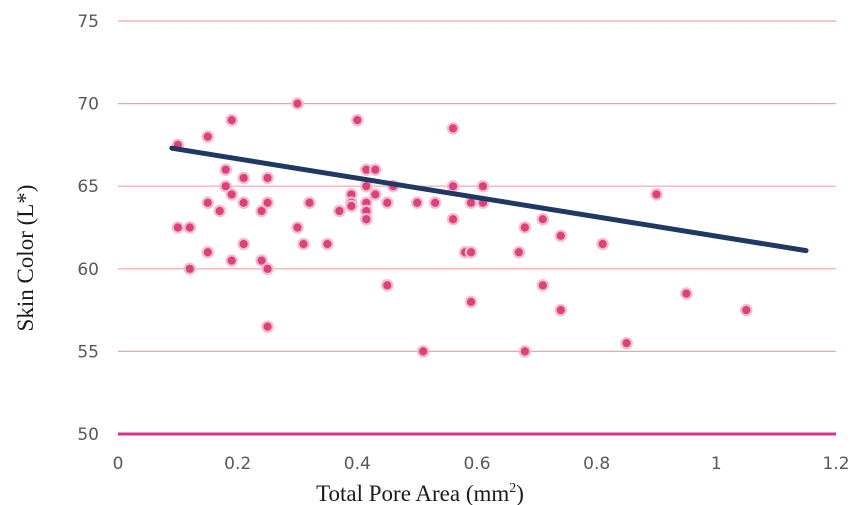 The image size is (855, 505). What do you see at coordinates (88, 105) in the screenshot?
I see `y-tick-label: 70` at bounding box center [88, 105].